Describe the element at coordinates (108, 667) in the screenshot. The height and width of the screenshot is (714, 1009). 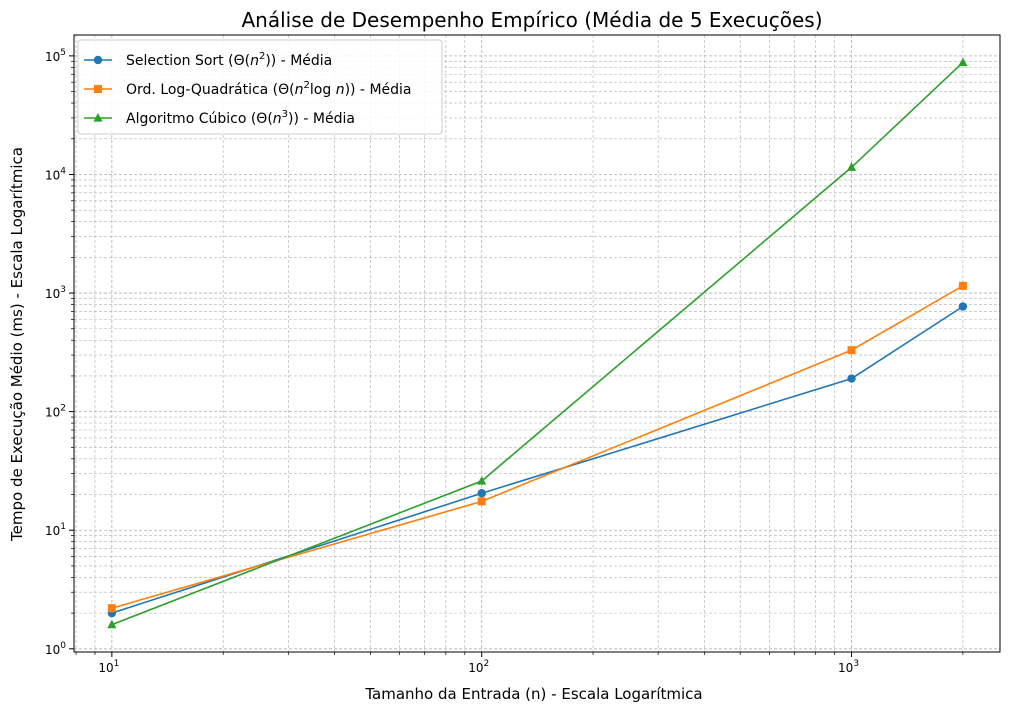
I see `x-tick-label: 10¹` at that location.